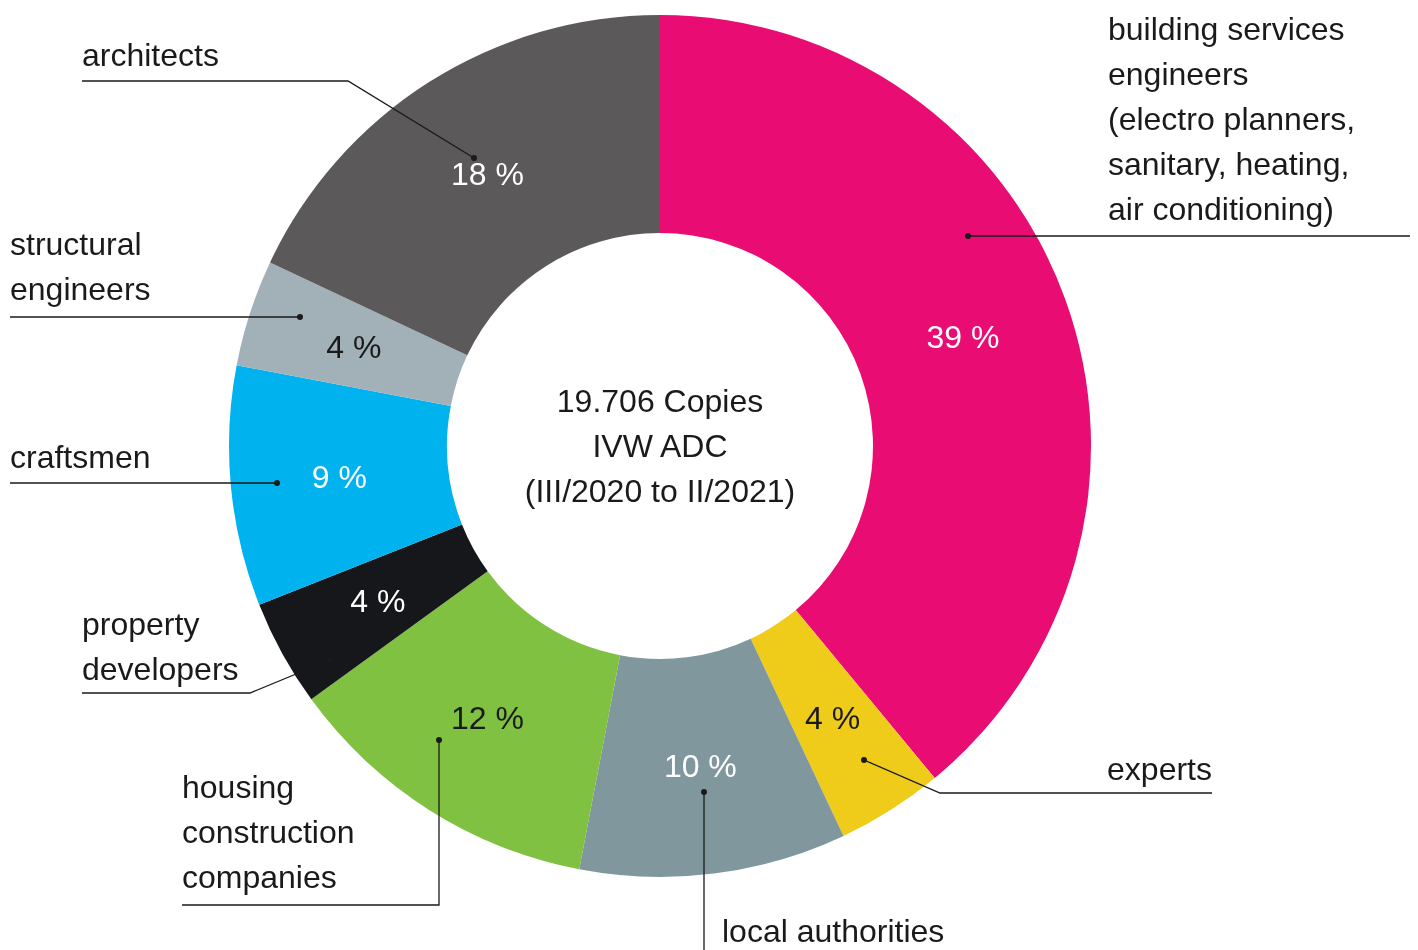  Describe the element at coordinates (1232, 119) in the screenshot. I see `slice-label: building services engineers (electro planners, sanitary, heating, air conditioning)` at that location.